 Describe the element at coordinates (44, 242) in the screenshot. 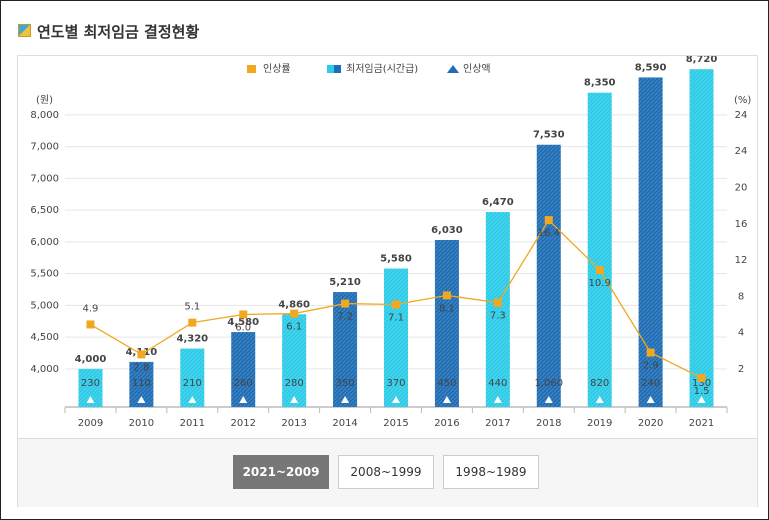

I see `y-tick-label: 6,000` at that location.